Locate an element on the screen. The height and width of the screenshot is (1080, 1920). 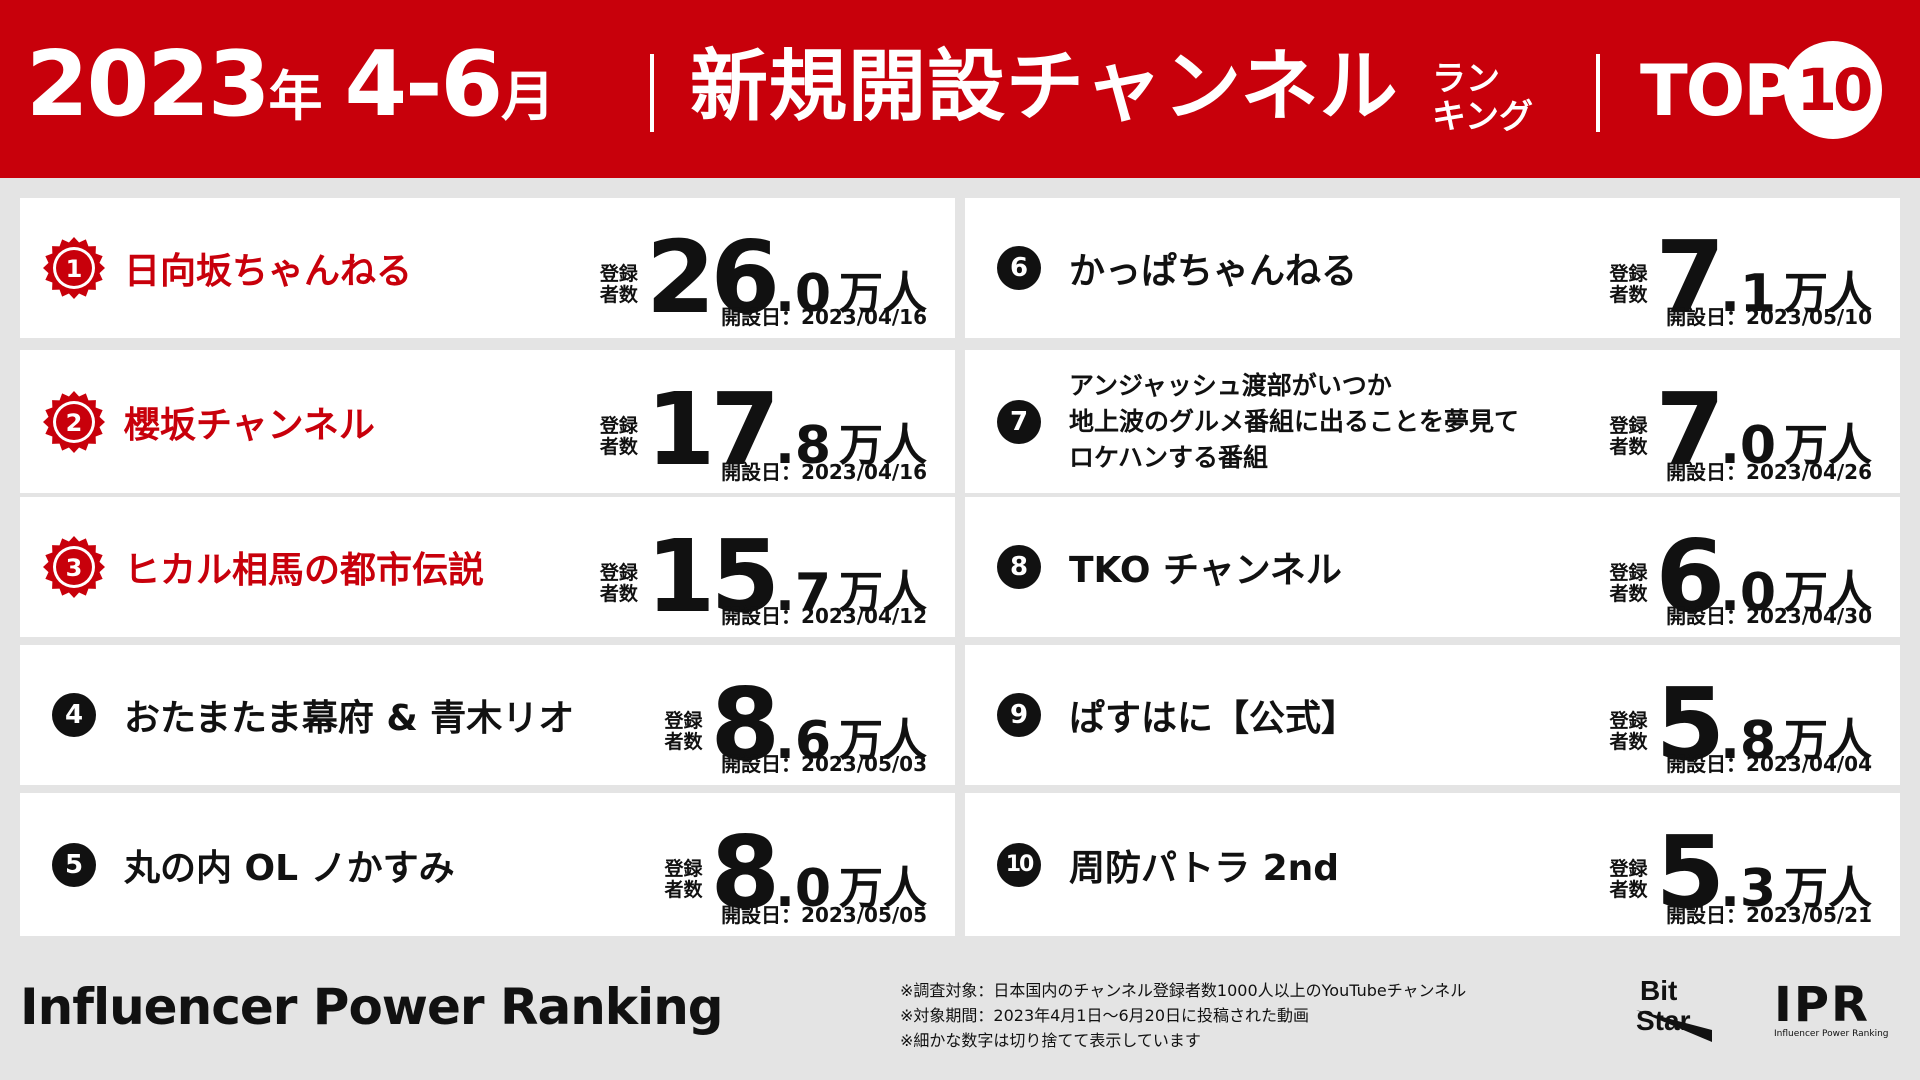
subscriber-decimal: .7 is located at coordinates (803, 593).